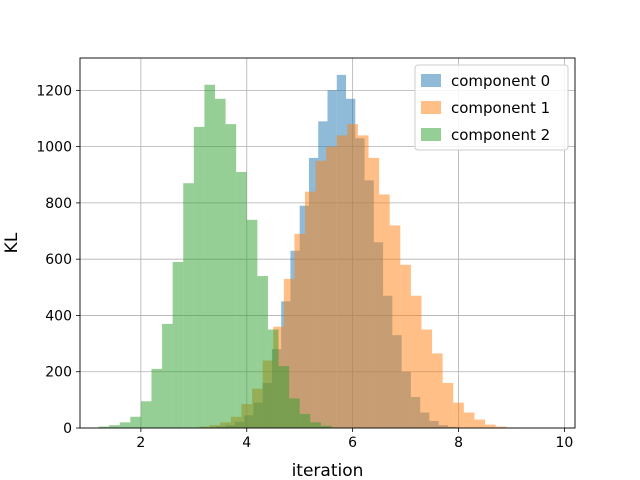  Describe the element at coordinates (328, 470) in the screenshot. I see `x-axis-title: iteration` at that location.